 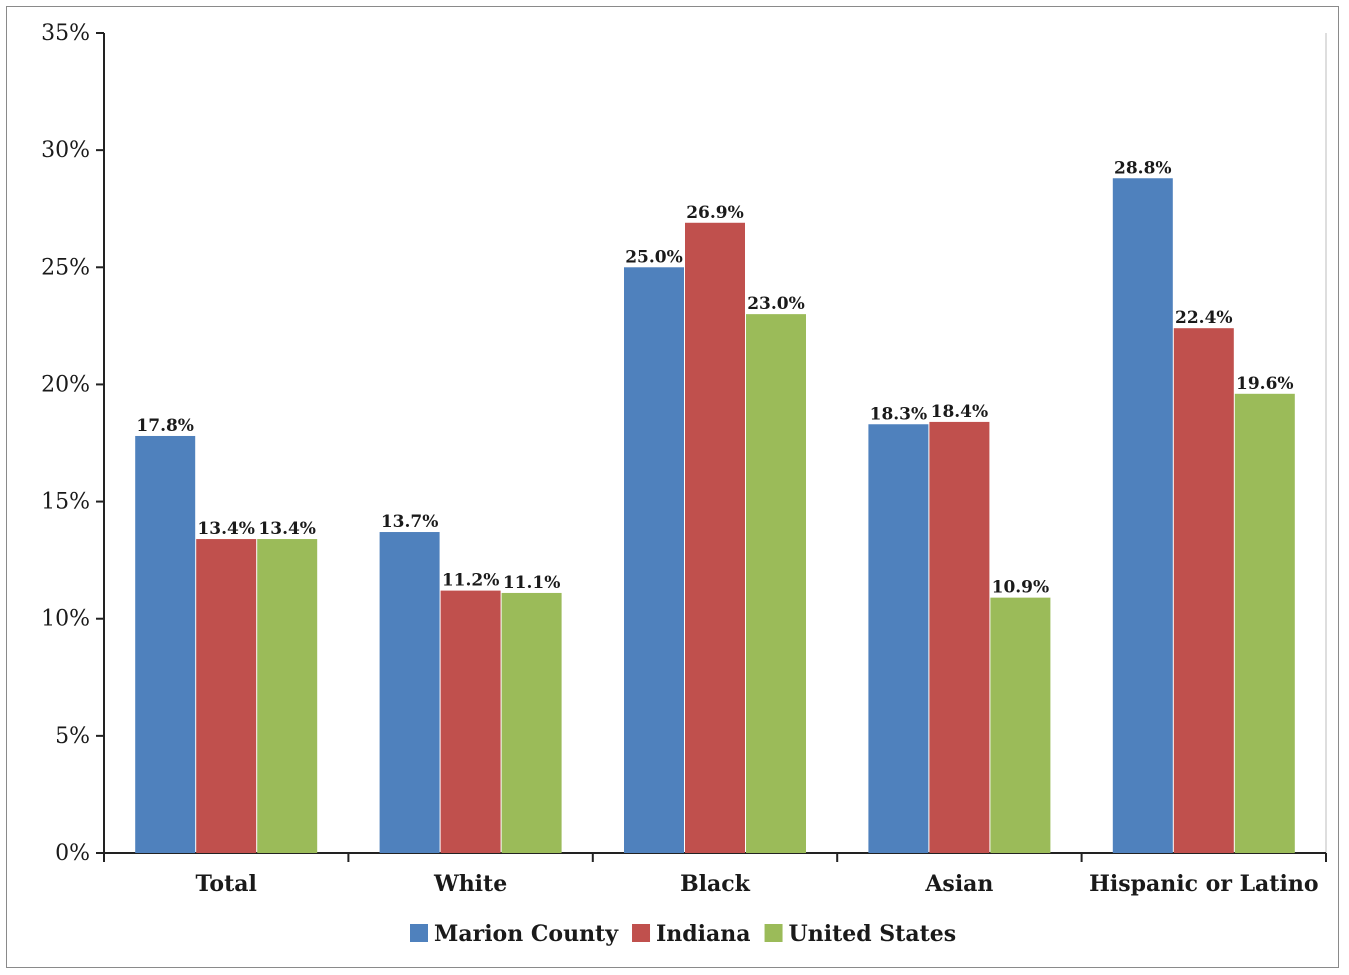 What do you see at coordinates (958, 884) in the screenshot?
I see `x-category-label: Asian` at bounding box center [958, 884].